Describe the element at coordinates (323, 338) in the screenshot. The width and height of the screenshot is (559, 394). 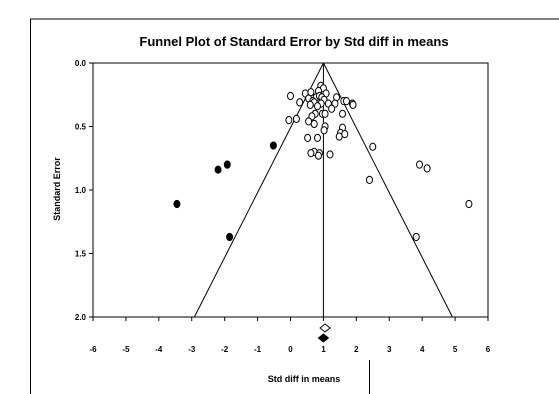
I see `adjusted-summary-diamond` at that location.